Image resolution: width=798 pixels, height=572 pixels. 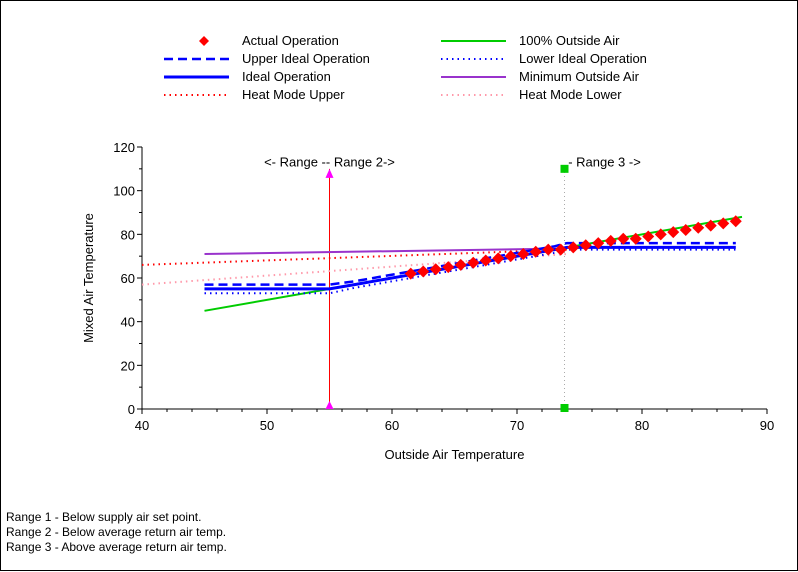 I want to click on legend-label-upper-ideal-operation: Upper Ideal Operation, so click(x=306, y=58).